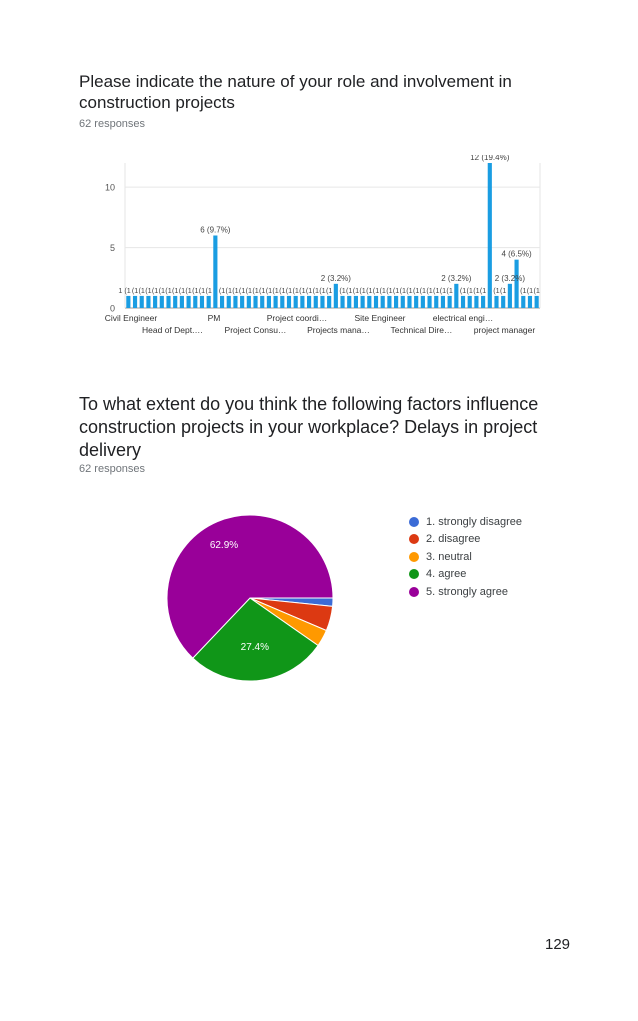 This screenshot has width=638, height=1021. I want to click on legend-item: 2. disagree, so click(465, 540).